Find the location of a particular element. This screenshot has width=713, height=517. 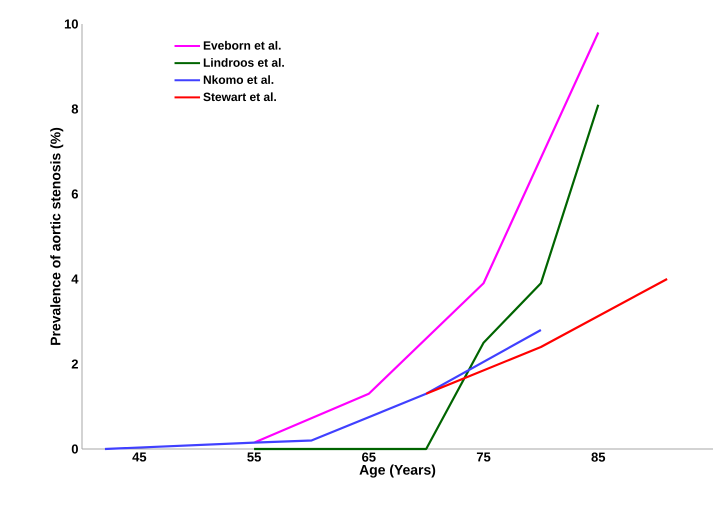

x-tick-label: 75 is located at coordinates (483, 457).